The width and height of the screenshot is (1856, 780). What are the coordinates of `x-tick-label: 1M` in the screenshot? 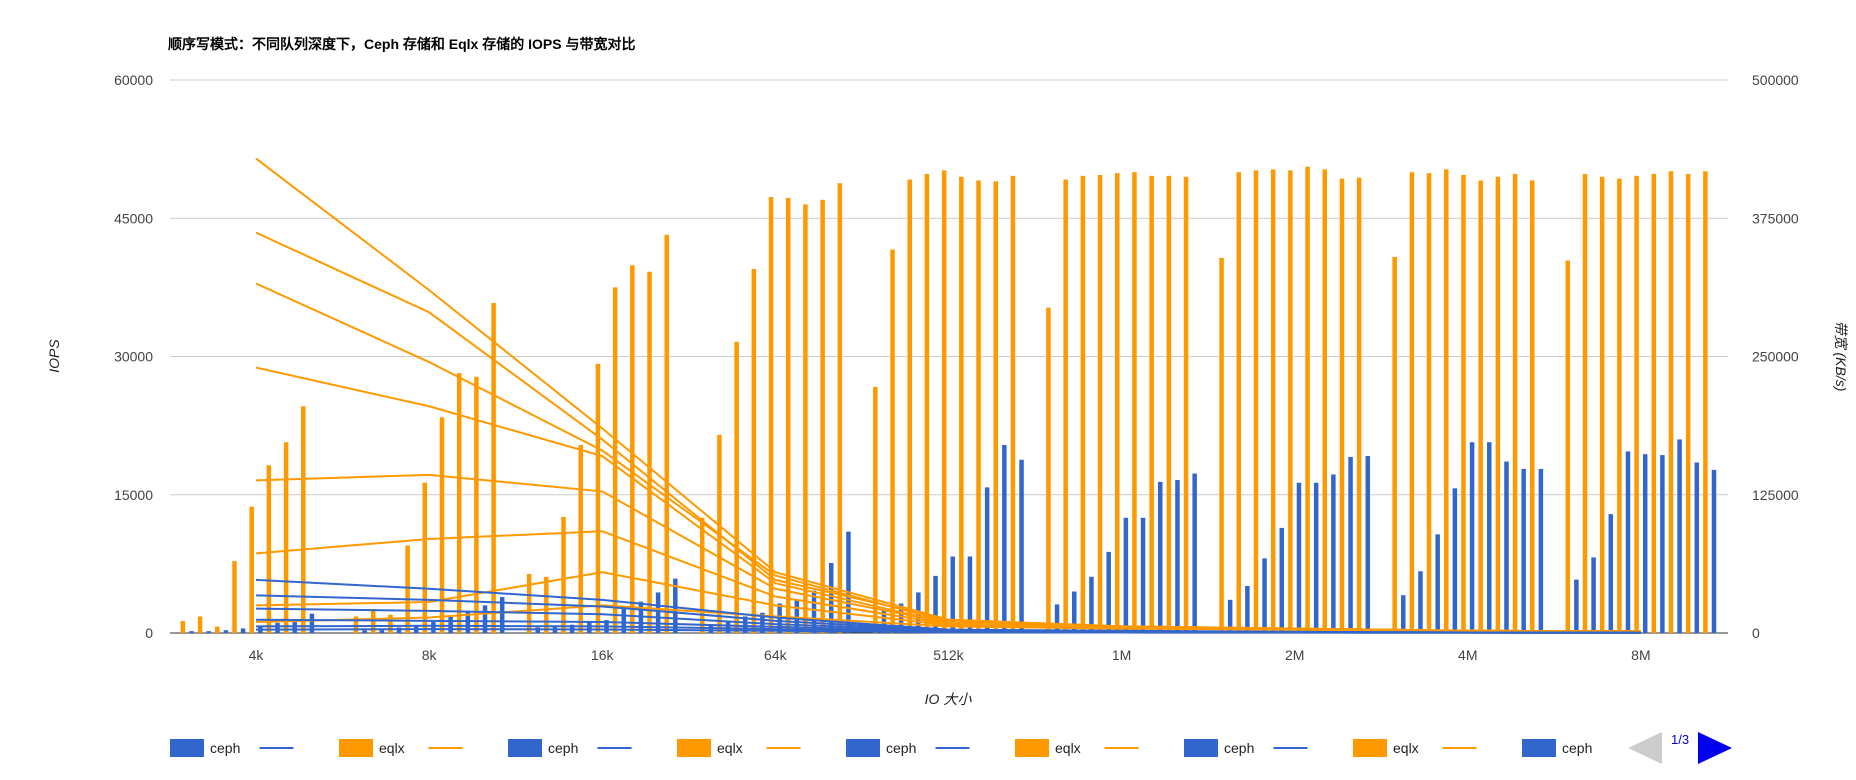 It's located at (1121, 655).